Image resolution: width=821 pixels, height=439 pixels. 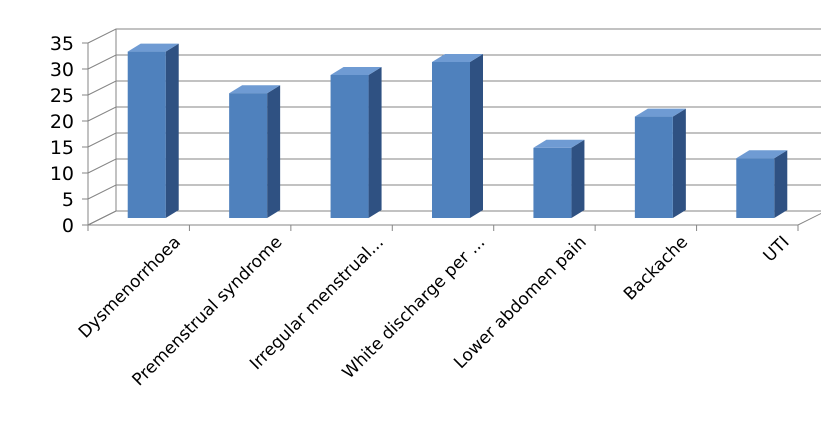 What do you see at coordinates (62, 70) in the screenshot?
I see `y-tick-label: 30` at bounding box center [62, 70].